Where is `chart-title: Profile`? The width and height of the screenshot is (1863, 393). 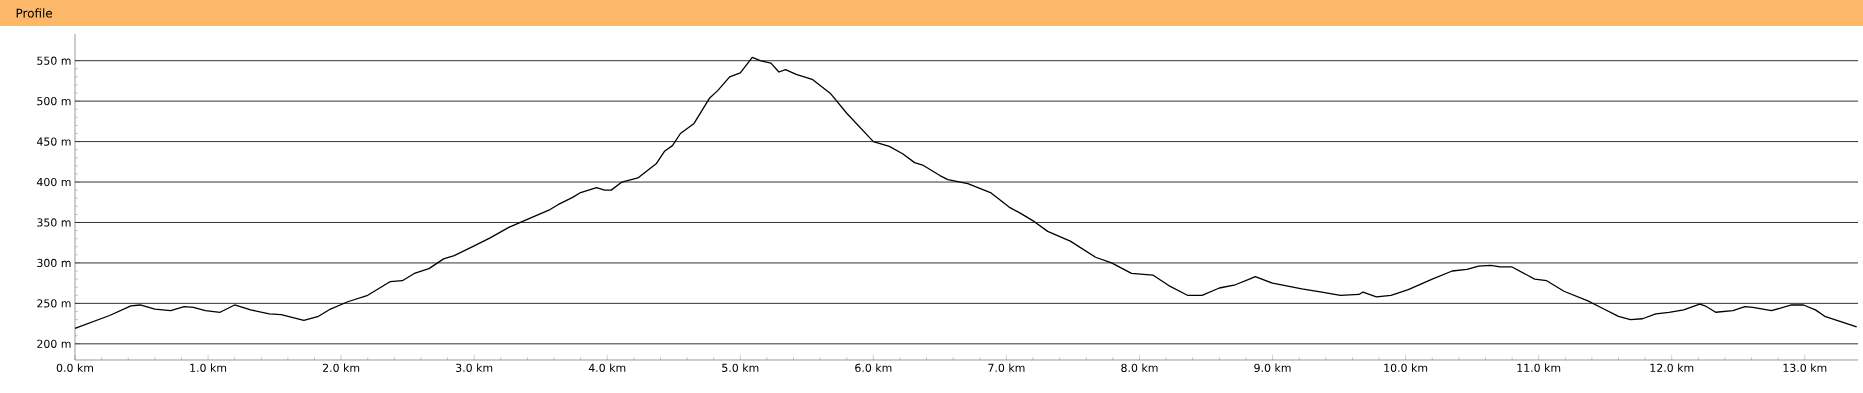
chart-title: Profile is located at coordinates (34, 13).